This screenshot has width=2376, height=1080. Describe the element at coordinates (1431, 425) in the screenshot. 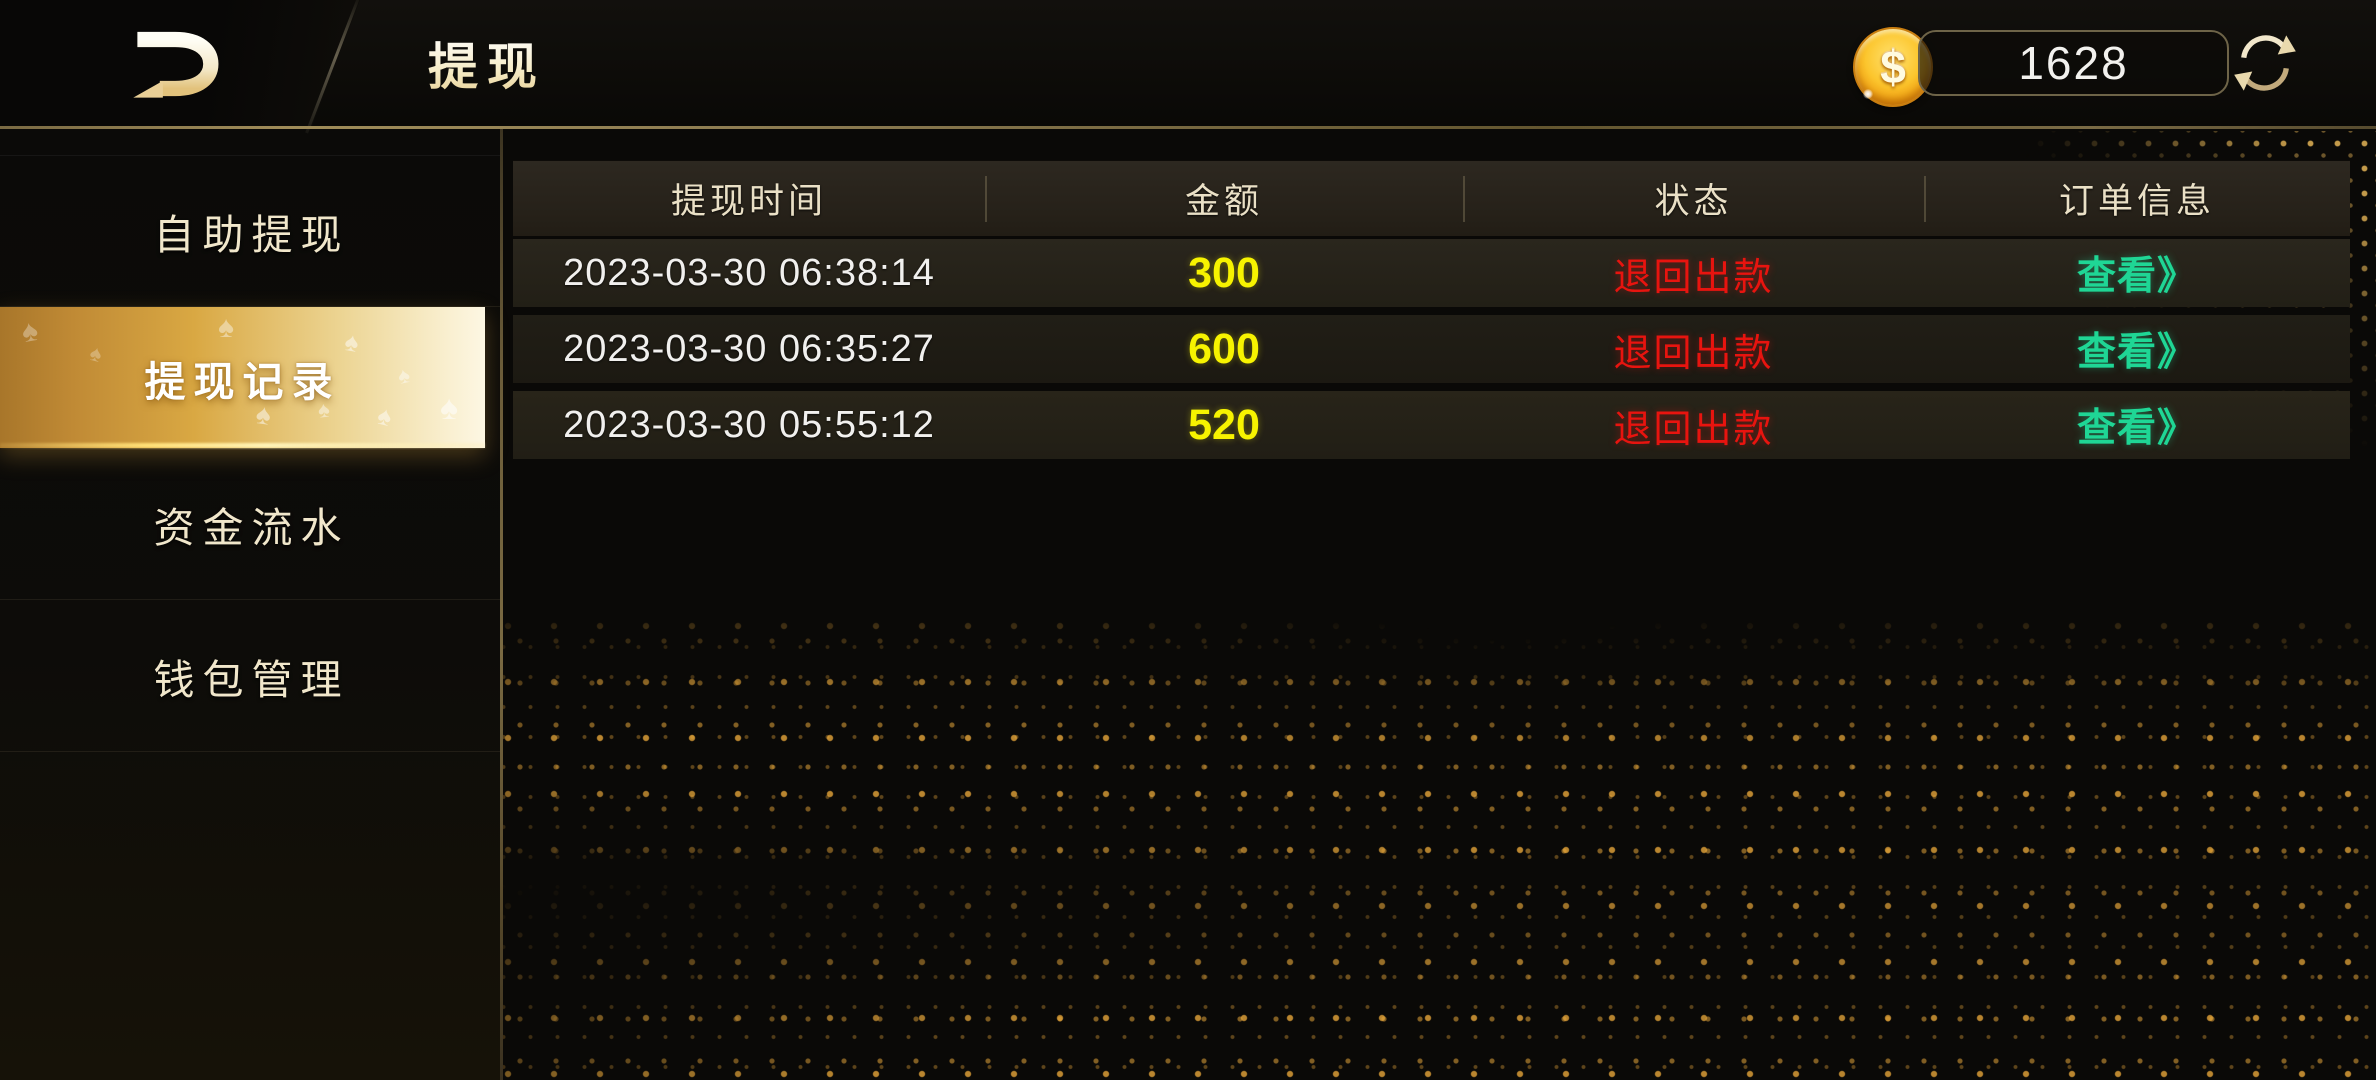

I see `table-row: 2023-03-30 05:55:12 520 退回出款 查看》` at that location.